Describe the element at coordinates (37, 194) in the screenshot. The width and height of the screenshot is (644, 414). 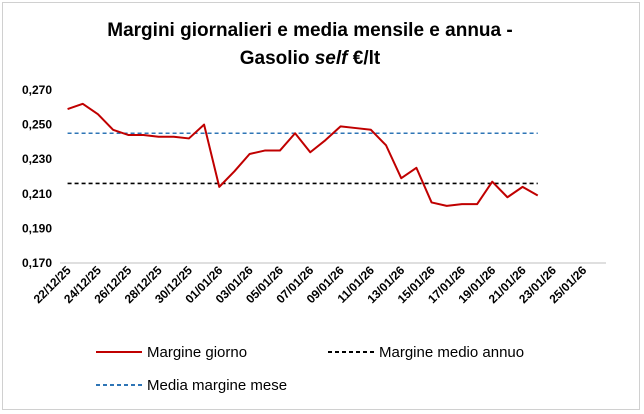
I see `y-tick-label-0-210: 0,210` at that location.